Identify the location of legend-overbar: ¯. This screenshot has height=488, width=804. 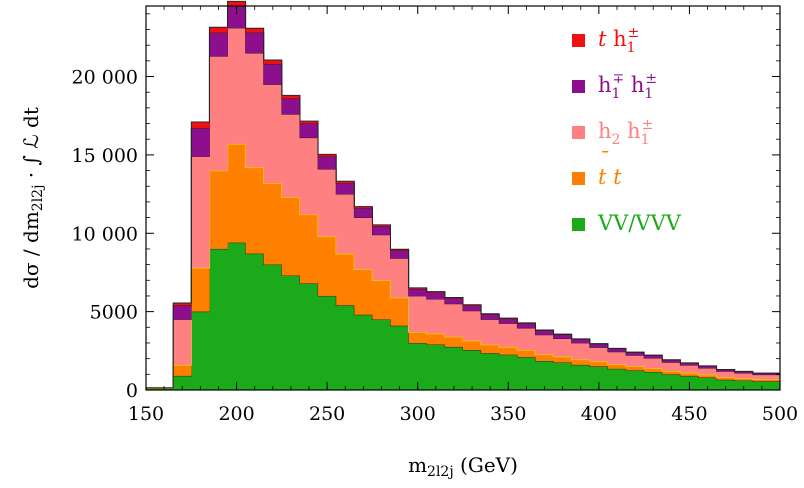
(605, 160).